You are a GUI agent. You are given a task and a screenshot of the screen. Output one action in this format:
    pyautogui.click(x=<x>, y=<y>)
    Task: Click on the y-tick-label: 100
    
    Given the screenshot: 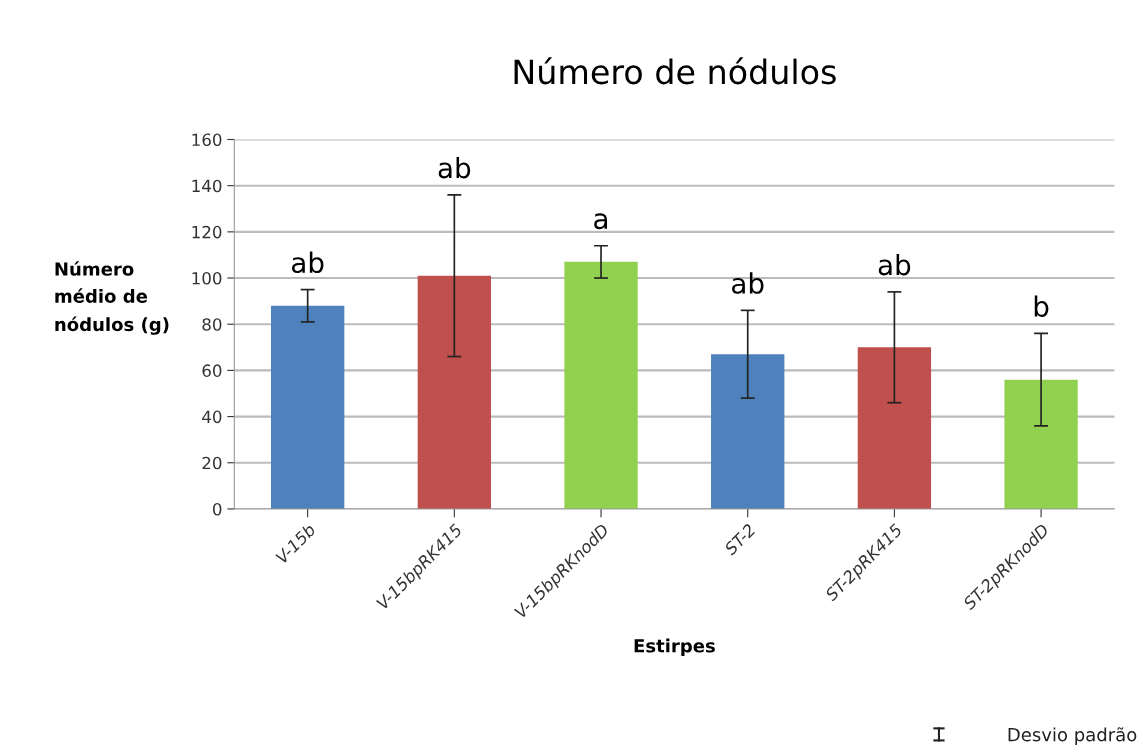 What is the action you would take?
    pyautogui.click(x=207, y=278)
    